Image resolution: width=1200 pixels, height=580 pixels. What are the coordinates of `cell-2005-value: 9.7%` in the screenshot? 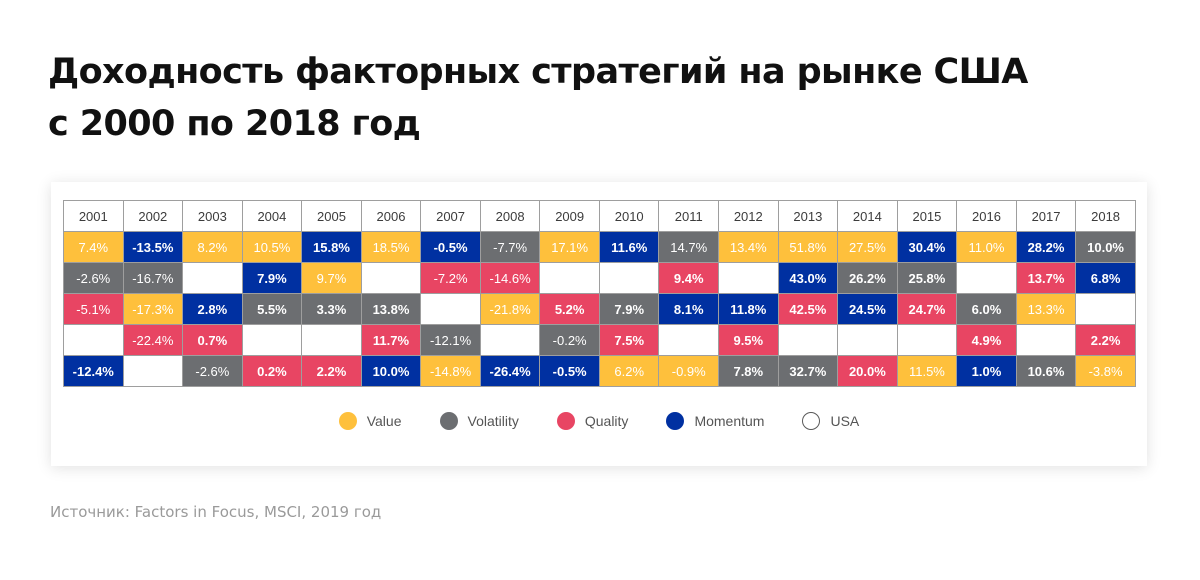 It's located at (331, 278).